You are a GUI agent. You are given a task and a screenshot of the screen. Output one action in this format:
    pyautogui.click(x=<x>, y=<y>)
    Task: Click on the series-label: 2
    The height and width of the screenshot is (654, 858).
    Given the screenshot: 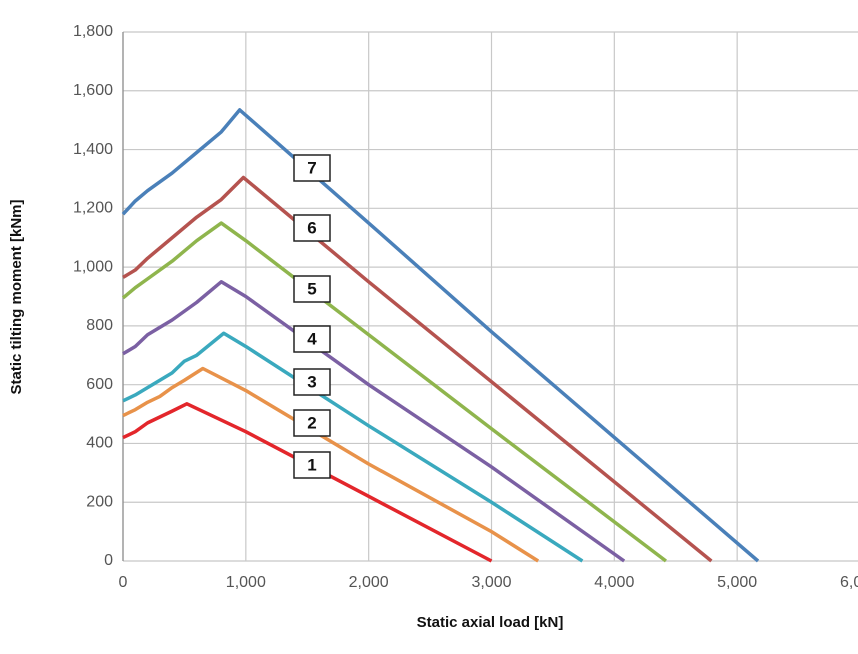 What is the action you would take?
    pyautogui.click(x=311, y=422)
    